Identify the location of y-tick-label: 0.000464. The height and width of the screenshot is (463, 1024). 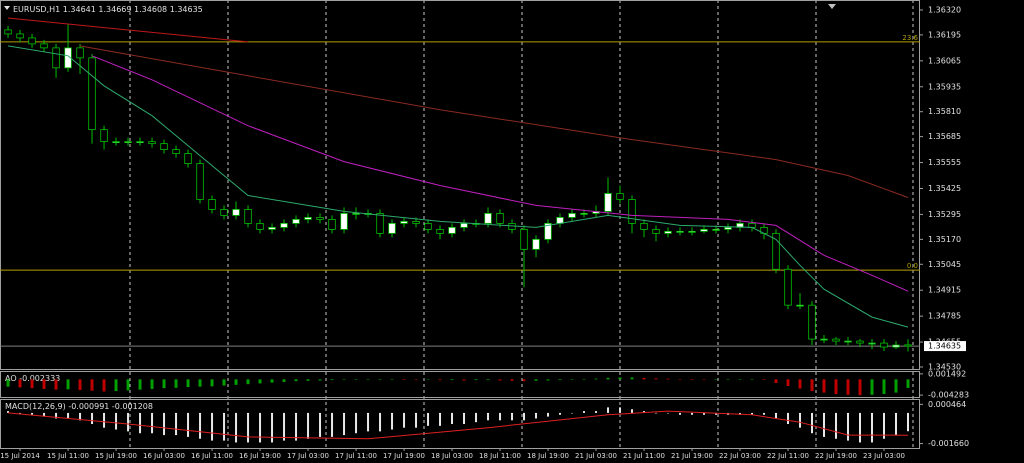
(947, 404).